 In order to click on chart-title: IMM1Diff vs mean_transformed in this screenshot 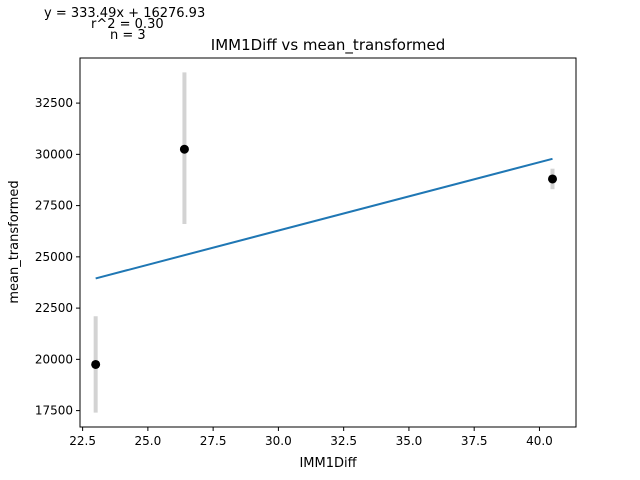, I will do `click(328, 45)`.